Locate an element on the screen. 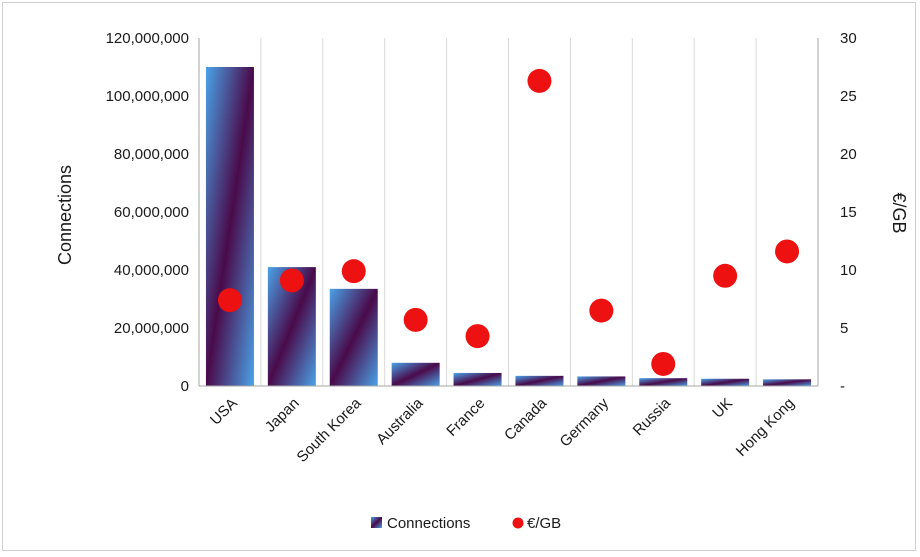 This screenshot has width=920, height=557. dot-australia is located at coordinates (415, 319).